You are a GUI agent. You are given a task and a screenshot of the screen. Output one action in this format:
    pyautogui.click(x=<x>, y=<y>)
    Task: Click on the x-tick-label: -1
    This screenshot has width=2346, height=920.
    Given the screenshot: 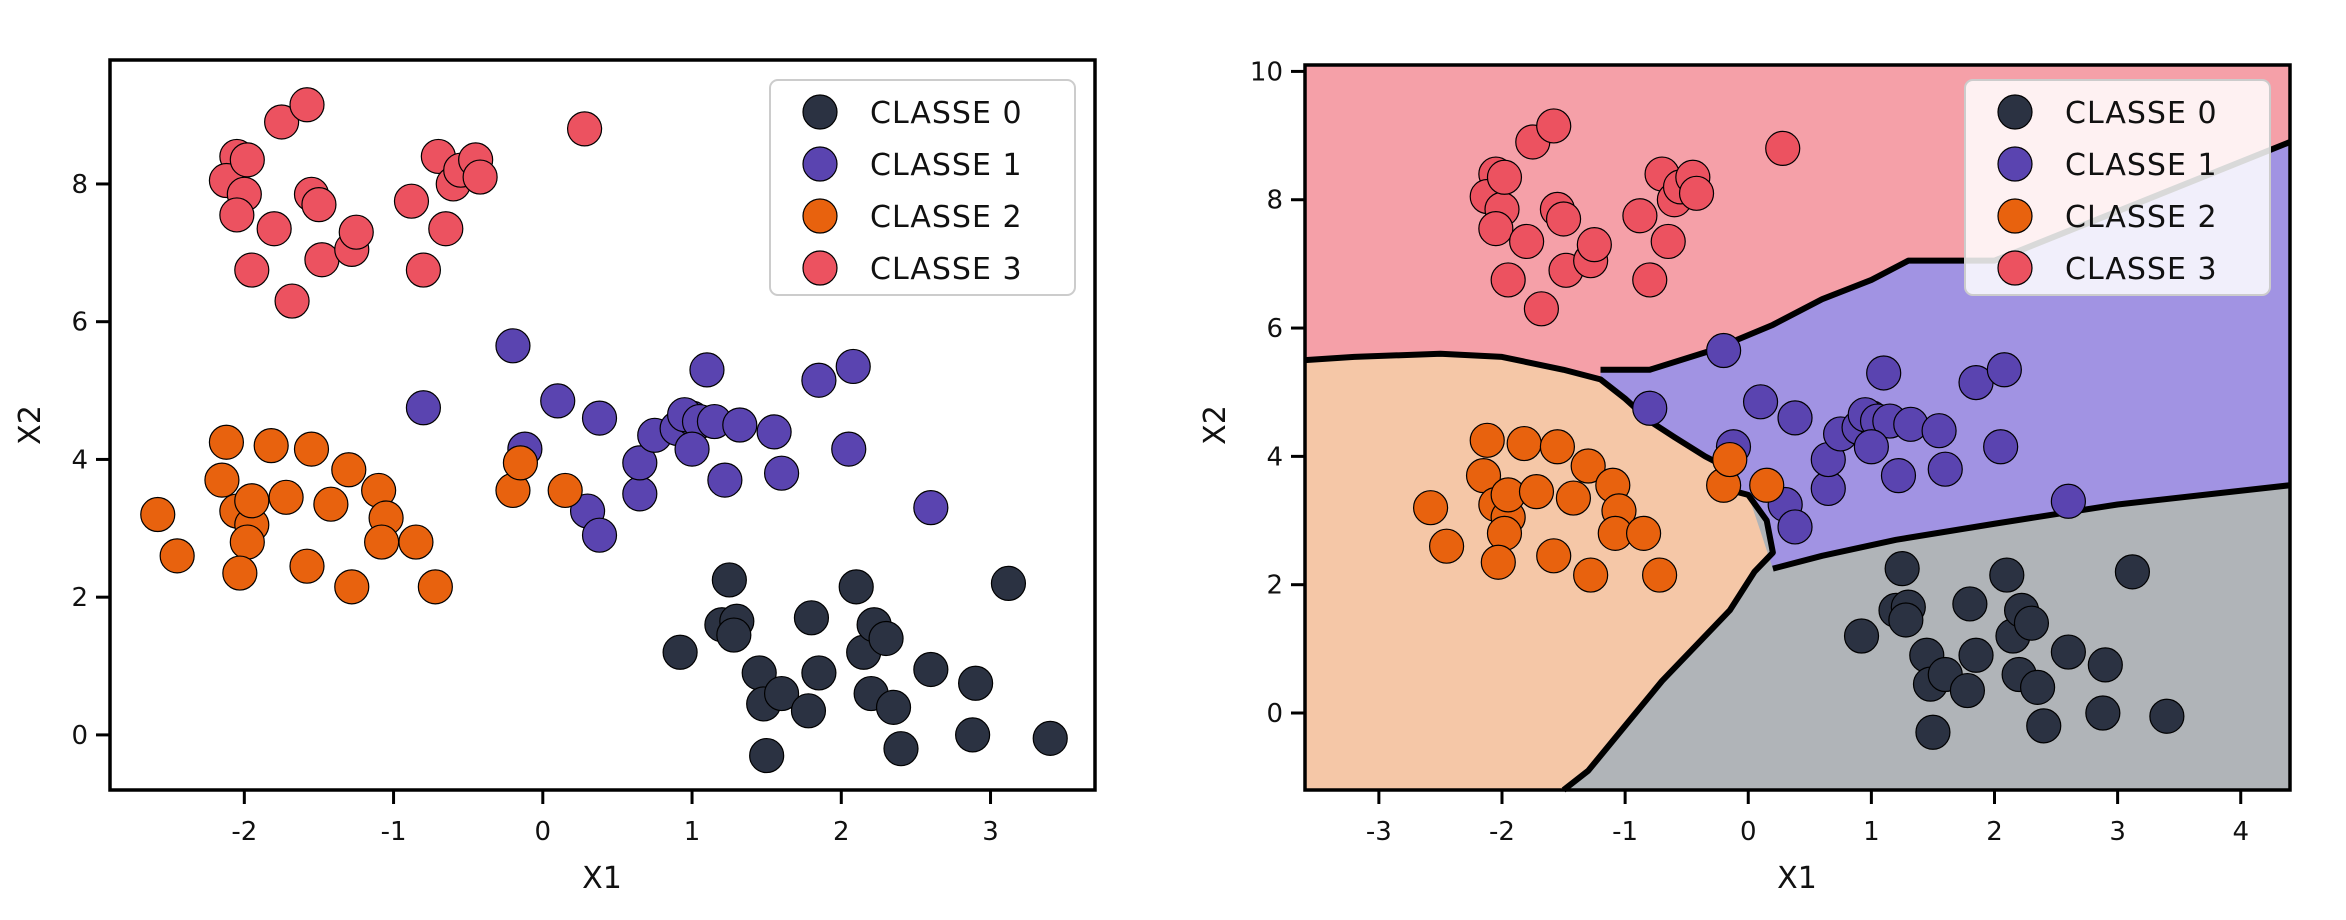 What is the action you would take?
    pyautogui.click(x=1625, y=832)
    